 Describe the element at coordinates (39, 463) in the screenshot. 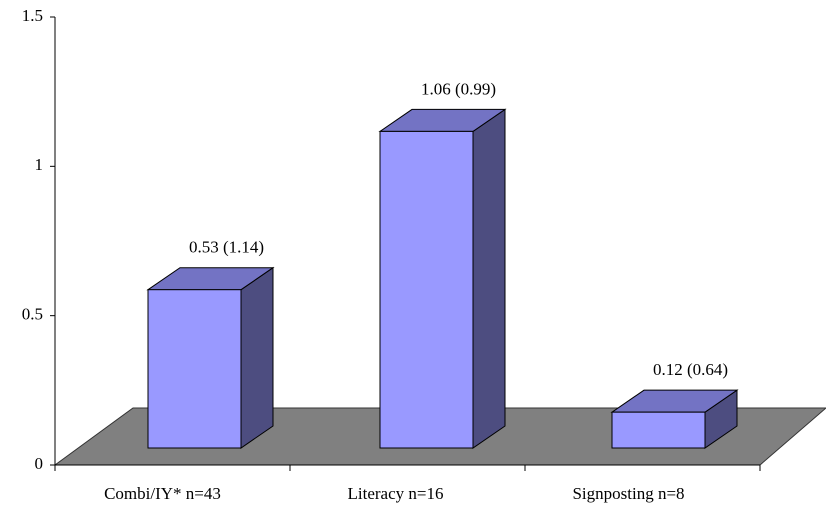

I see `y-tick-label: 0` at that location.